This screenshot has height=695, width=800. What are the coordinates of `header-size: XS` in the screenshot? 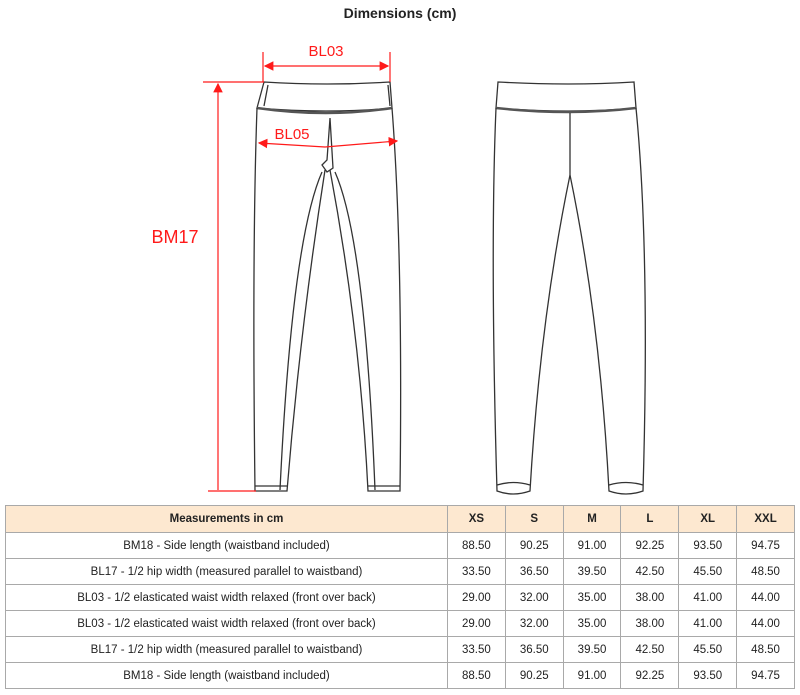 It's located at (476, 519).